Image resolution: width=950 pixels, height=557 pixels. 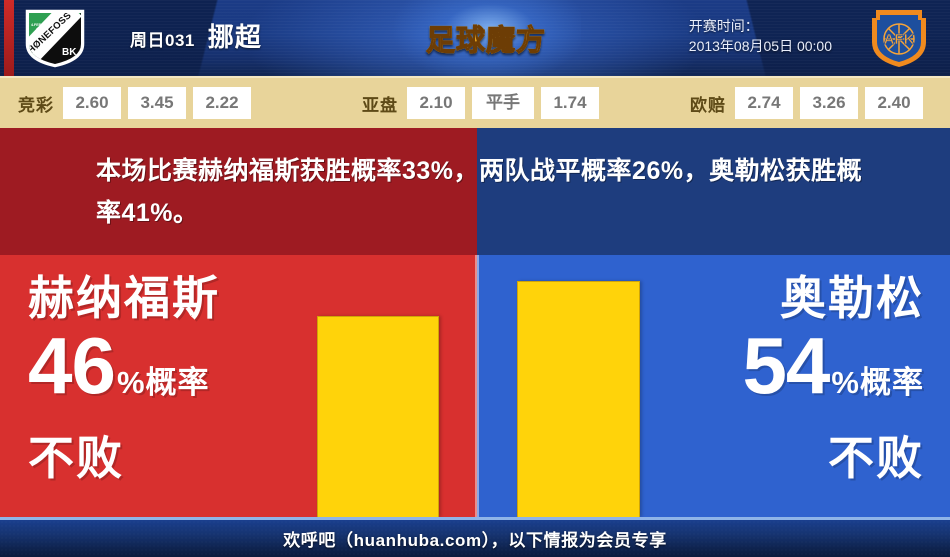 I want to click on odds-value-jingcai-draw: 3.45, so click(x=157, y=103).